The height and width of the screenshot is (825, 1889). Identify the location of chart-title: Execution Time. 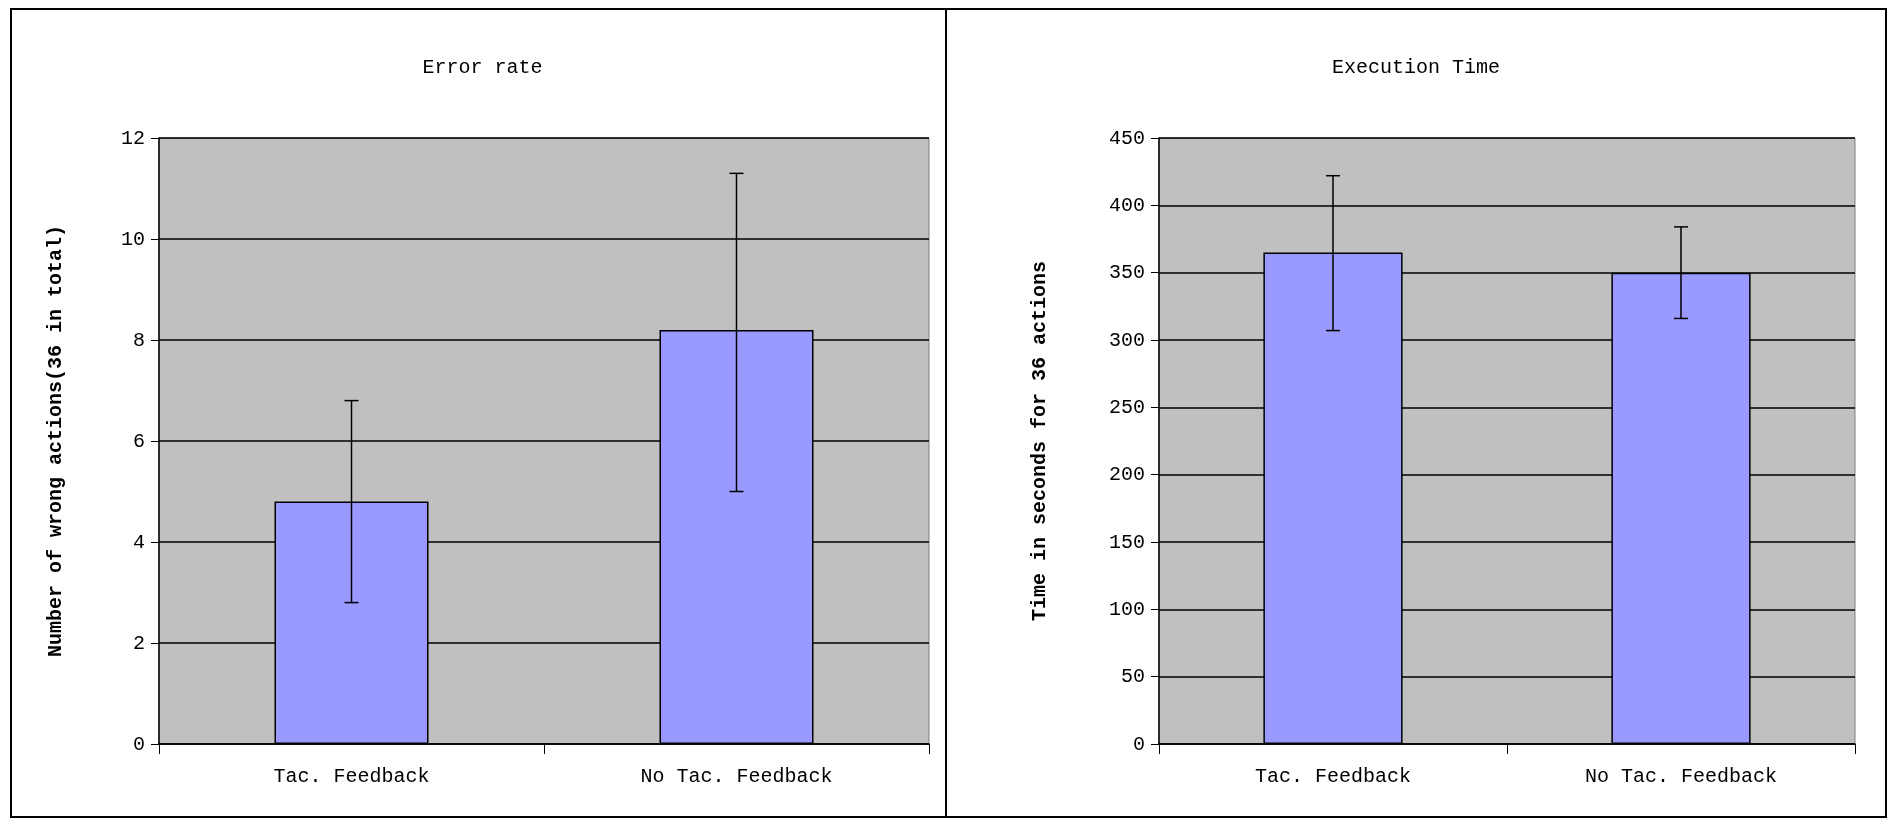
(1416, 67).